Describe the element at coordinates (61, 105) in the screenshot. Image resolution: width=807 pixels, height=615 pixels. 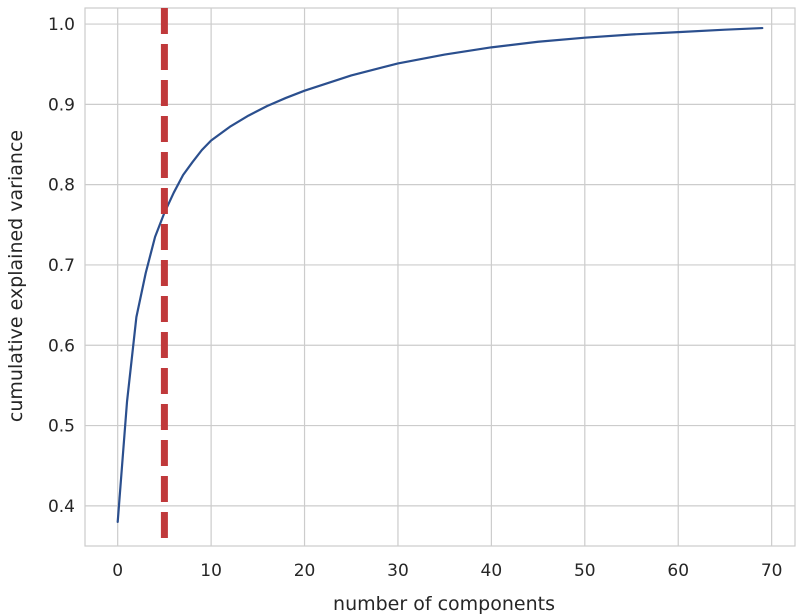
I see `y-tick-label: 0.9` at that location.